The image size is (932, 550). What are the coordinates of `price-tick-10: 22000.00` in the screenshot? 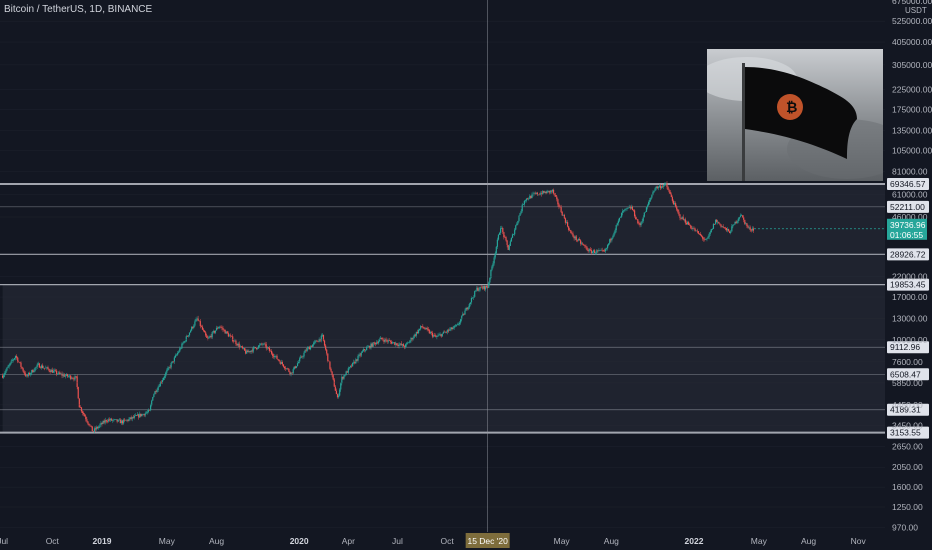 It's located at (910, 276).